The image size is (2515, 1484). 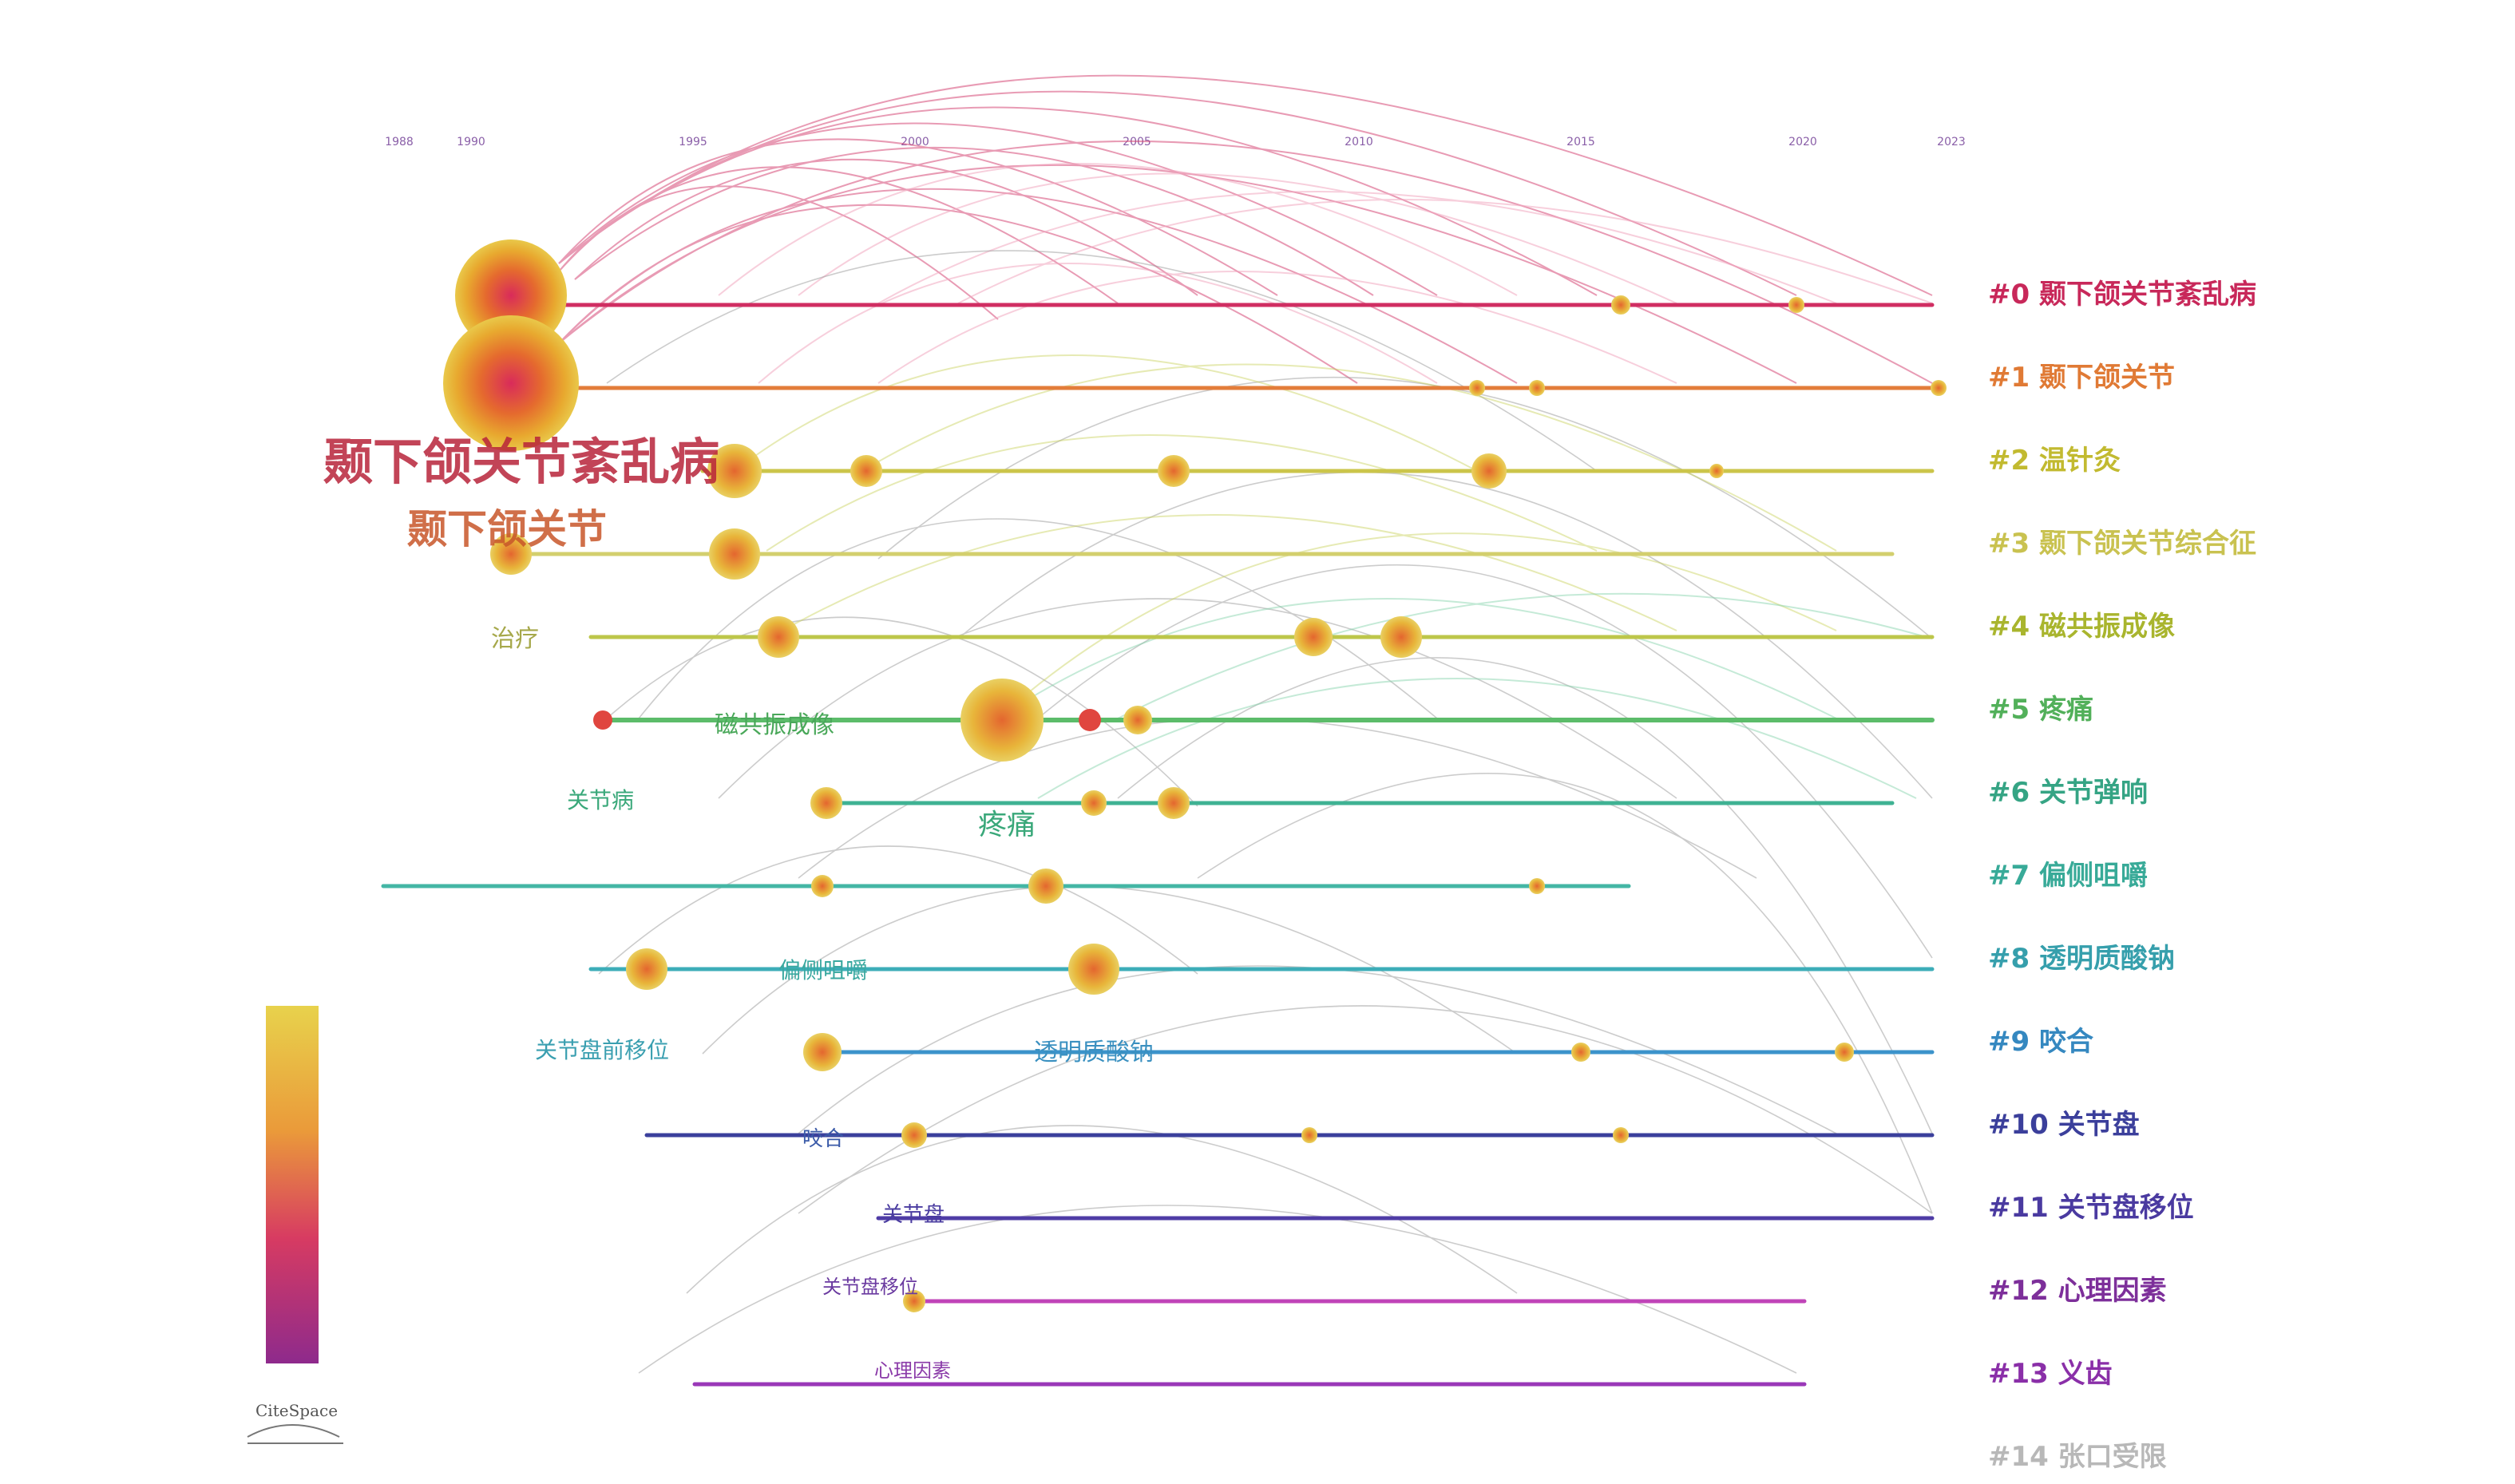 What do you see at coordinates (521, 462) in the screenshot?
I see `keyword-main: 颞下颌关节紊乱病` at bounding box center [521, 462].